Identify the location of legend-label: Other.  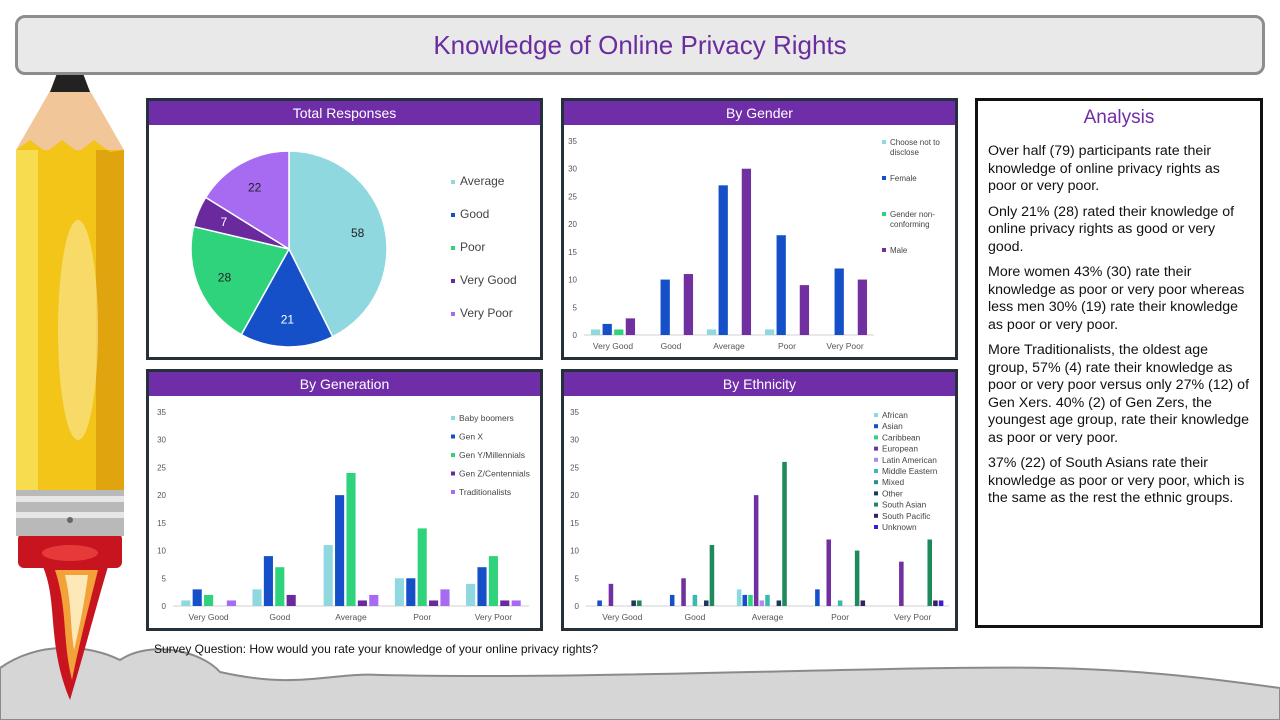
(892, 493).